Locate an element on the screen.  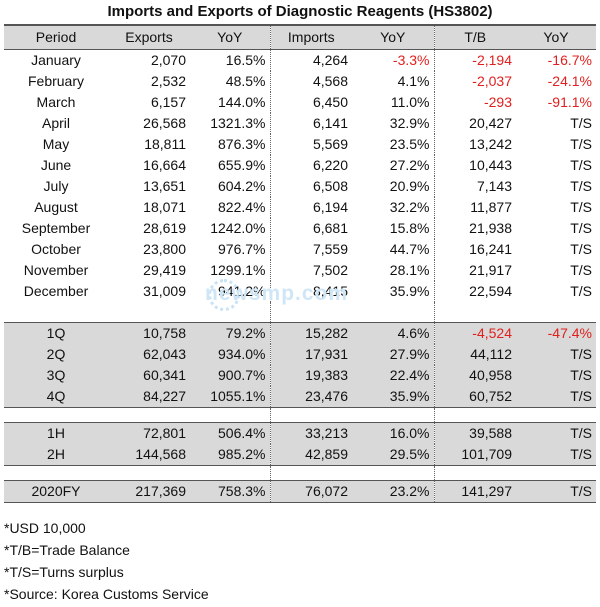
cell-tb-yoy: -24.1% is located at coordinates (569, 81).